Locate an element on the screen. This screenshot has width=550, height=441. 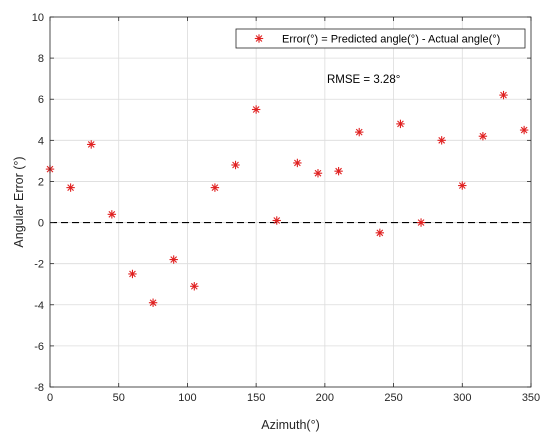
y-tick-label: 8 is located at coordinates (41, 59).